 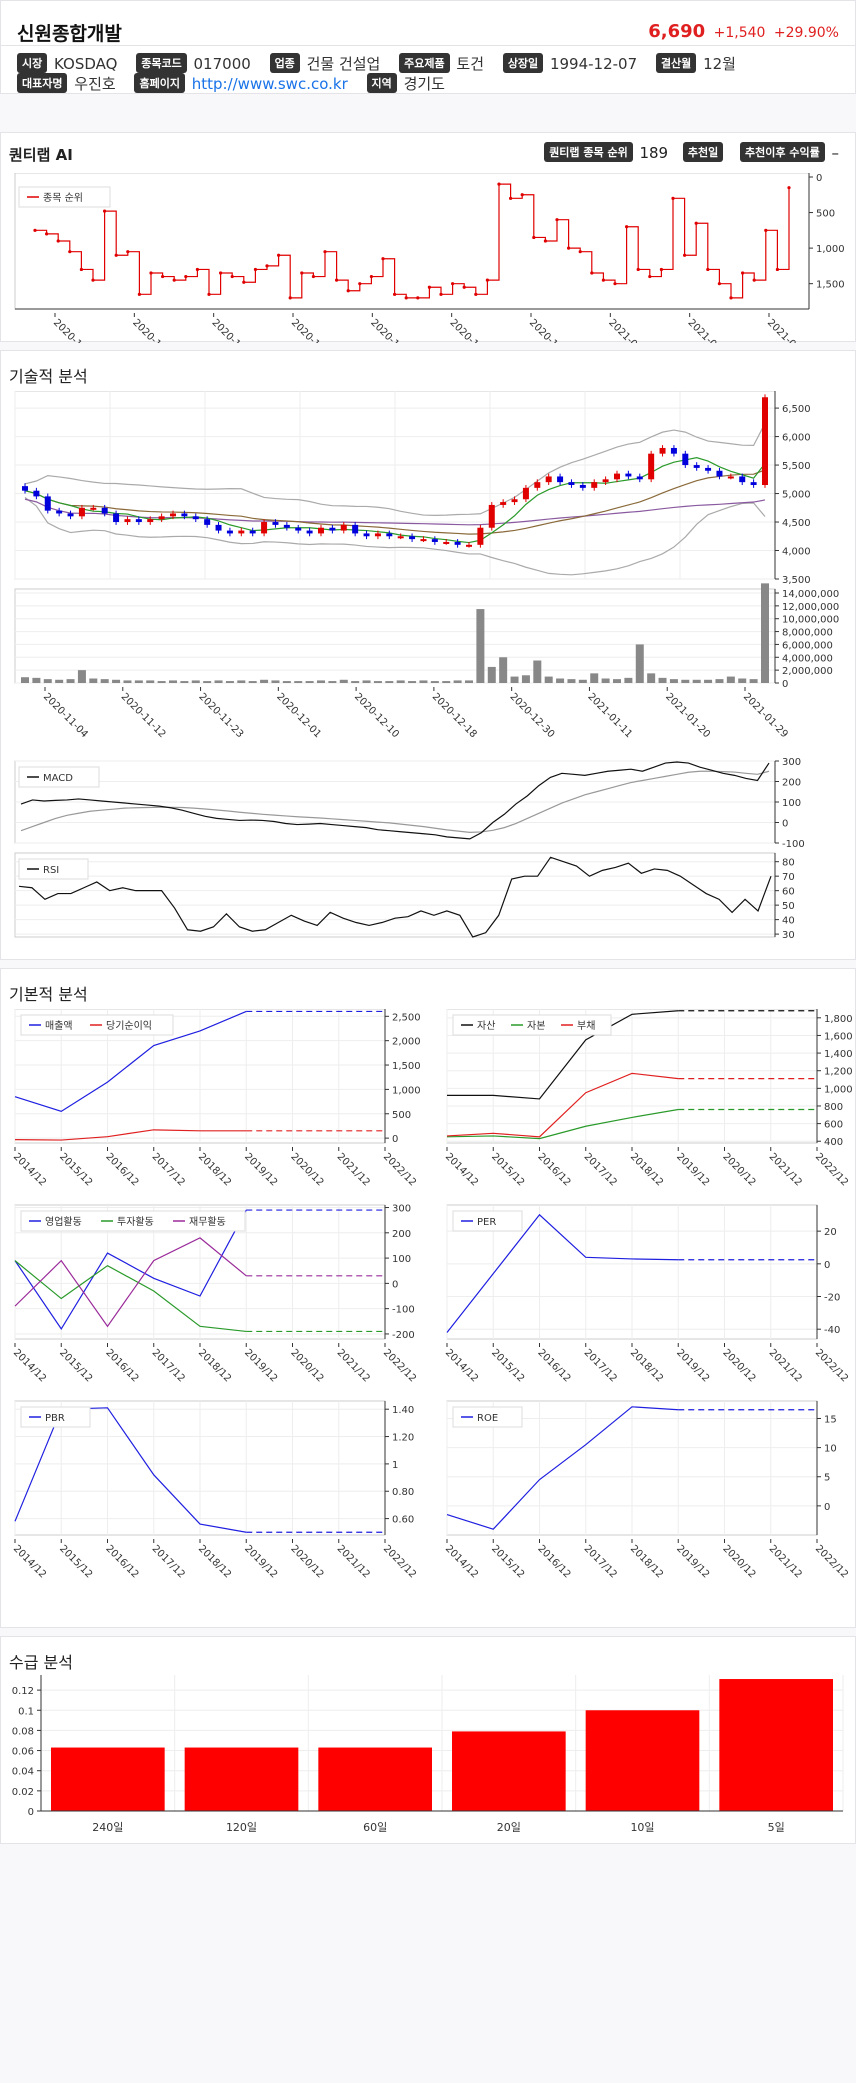 What do you see at coordinates (831, 1365) in the screenshot?
I see `per-x-tick-label: 2022/12` at bounding box center [831, 1365].